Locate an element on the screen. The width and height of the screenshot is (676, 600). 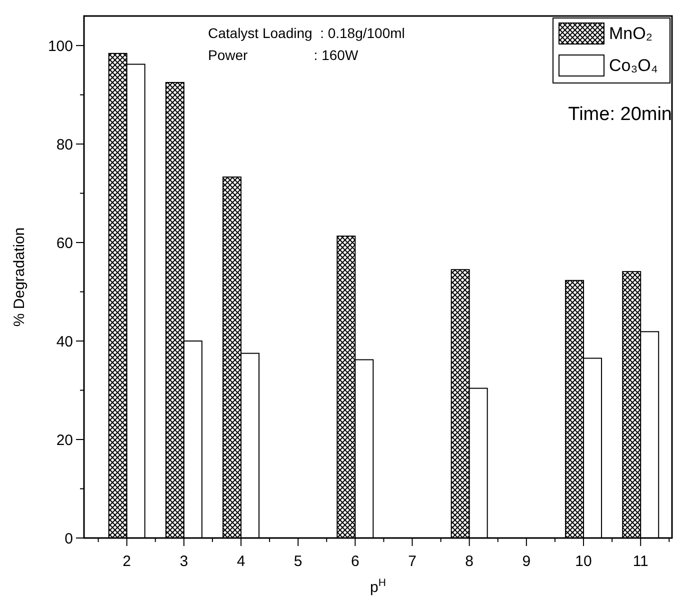
x-tick-label: 5 is located at coordinates (298, 561).